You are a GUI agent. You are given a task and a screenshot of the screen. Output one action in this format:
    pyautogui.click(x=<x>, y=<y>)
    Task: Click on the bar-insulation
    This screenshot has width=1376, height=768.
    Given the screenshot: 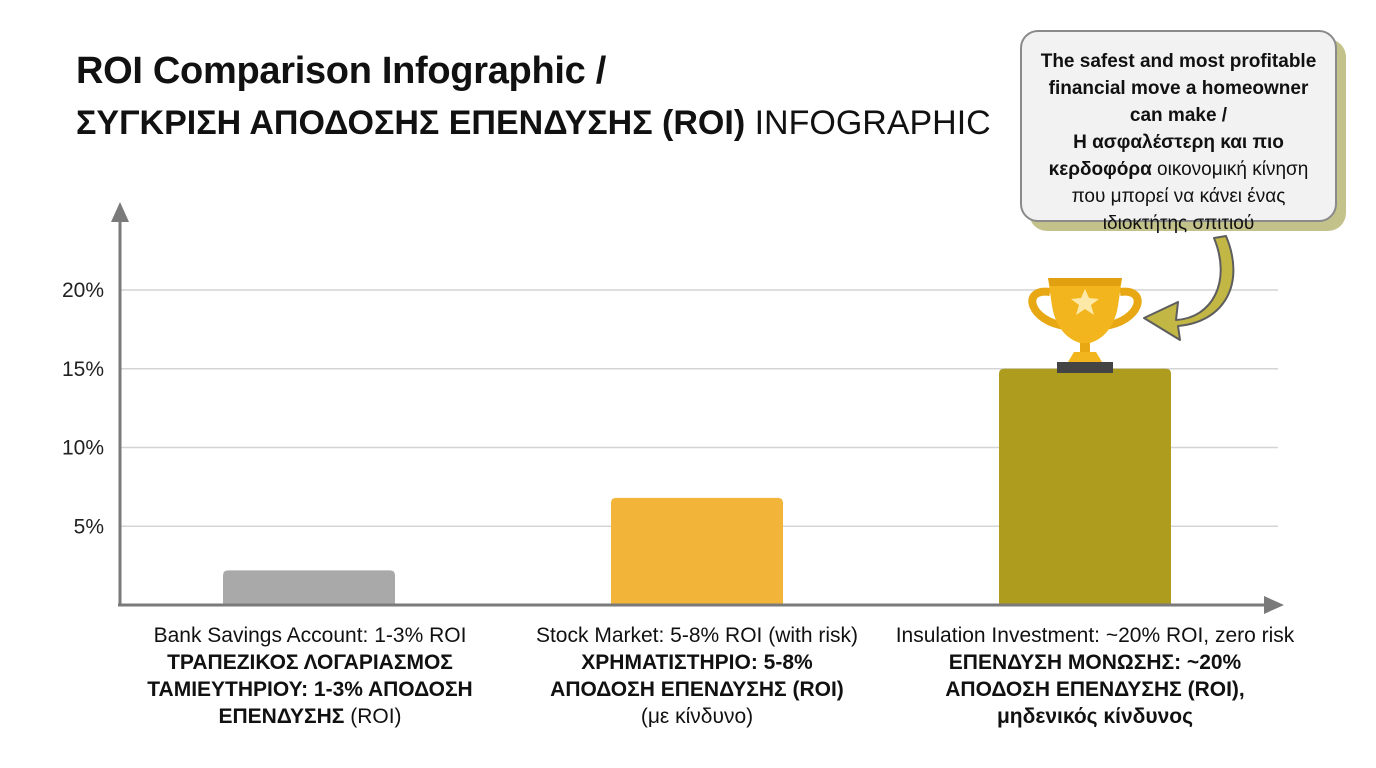 What is the action you would take?
    pyautogui.click(x=1085, y=486)
    